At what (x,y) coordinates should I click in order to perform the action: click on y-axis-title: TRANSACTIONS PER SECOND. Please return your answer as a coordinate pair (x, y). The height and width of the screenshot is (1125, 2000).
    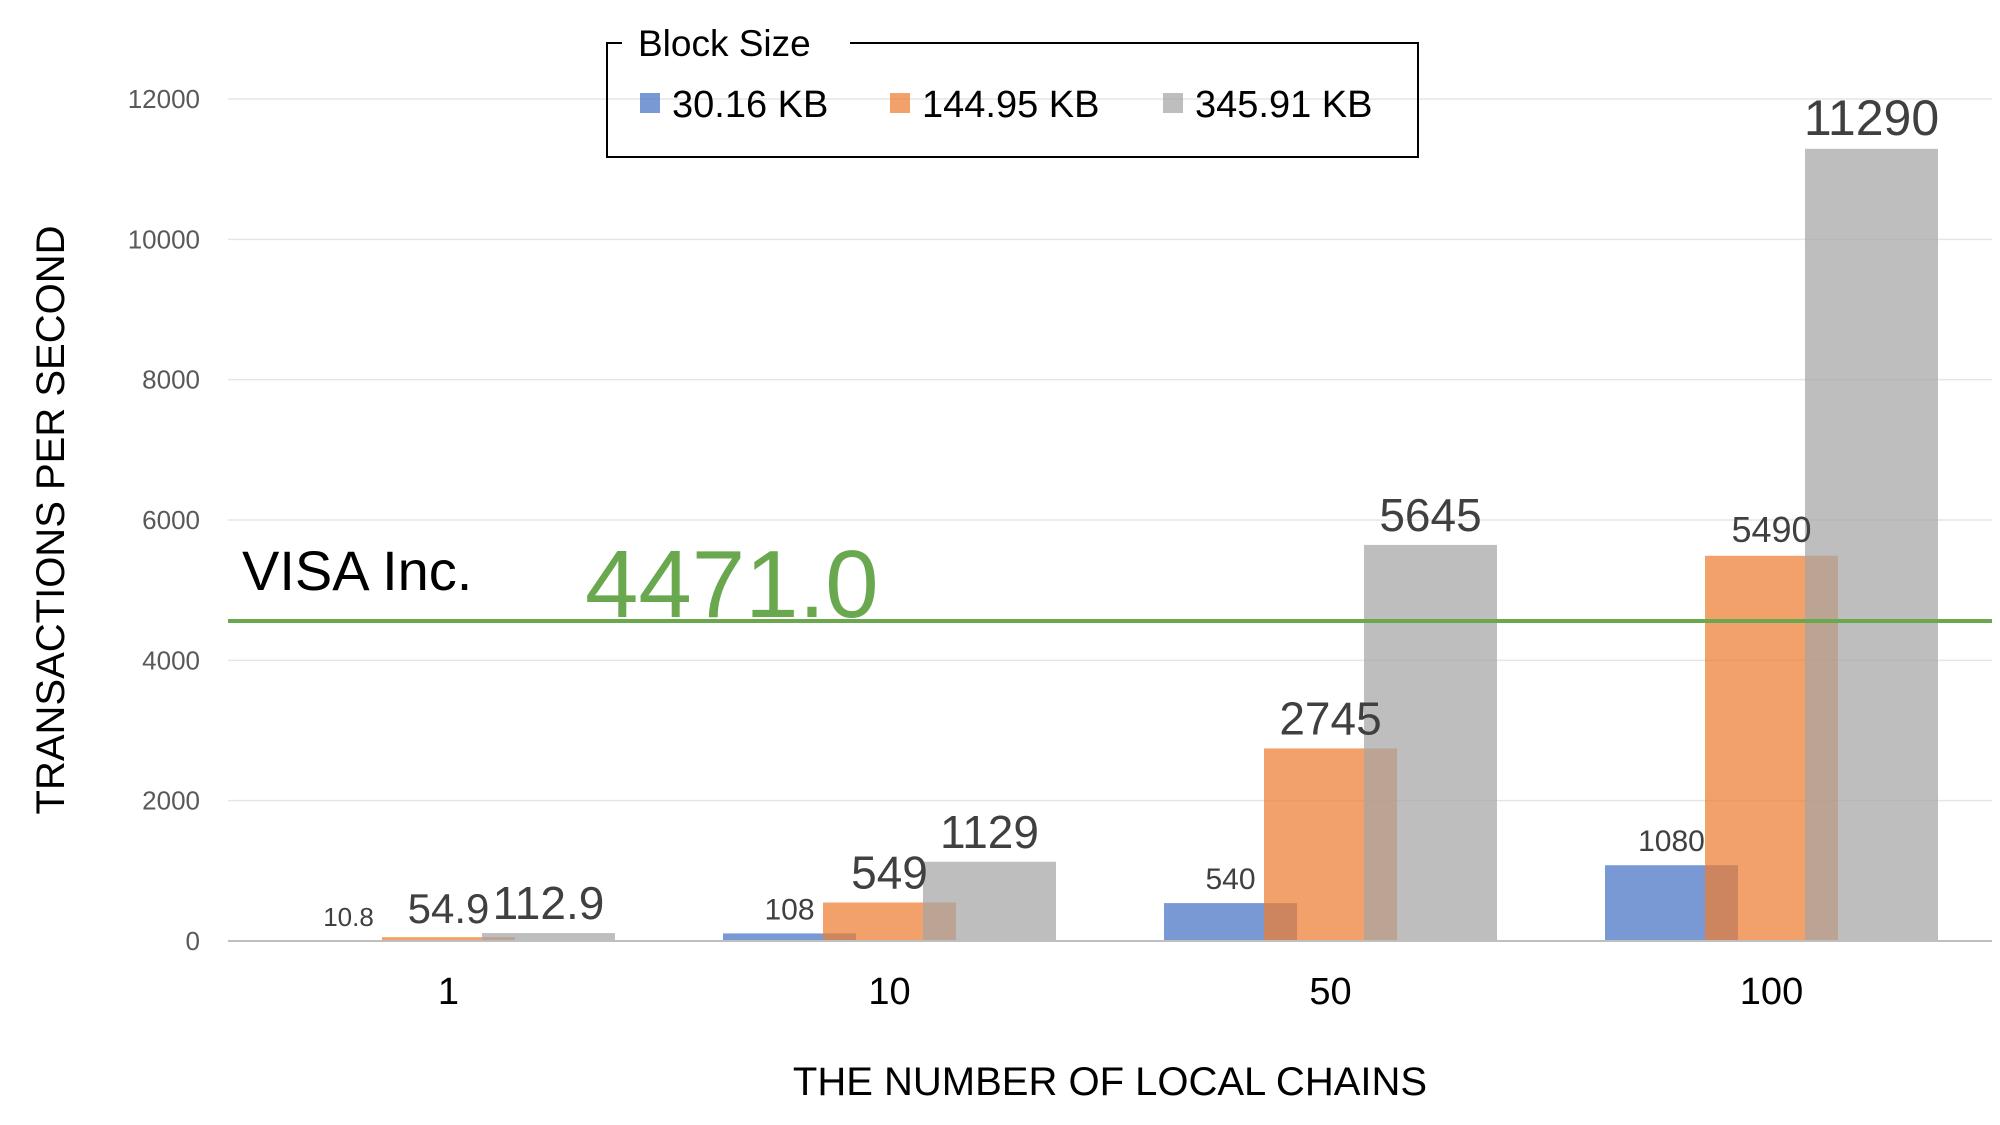
    Looking at the image, I should click on (51, 520).